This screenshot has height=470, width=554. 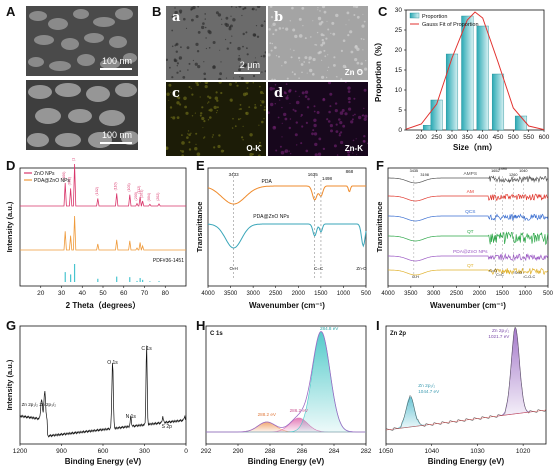 I want to click on peak-label: 3433, so click(x=234, y=174).